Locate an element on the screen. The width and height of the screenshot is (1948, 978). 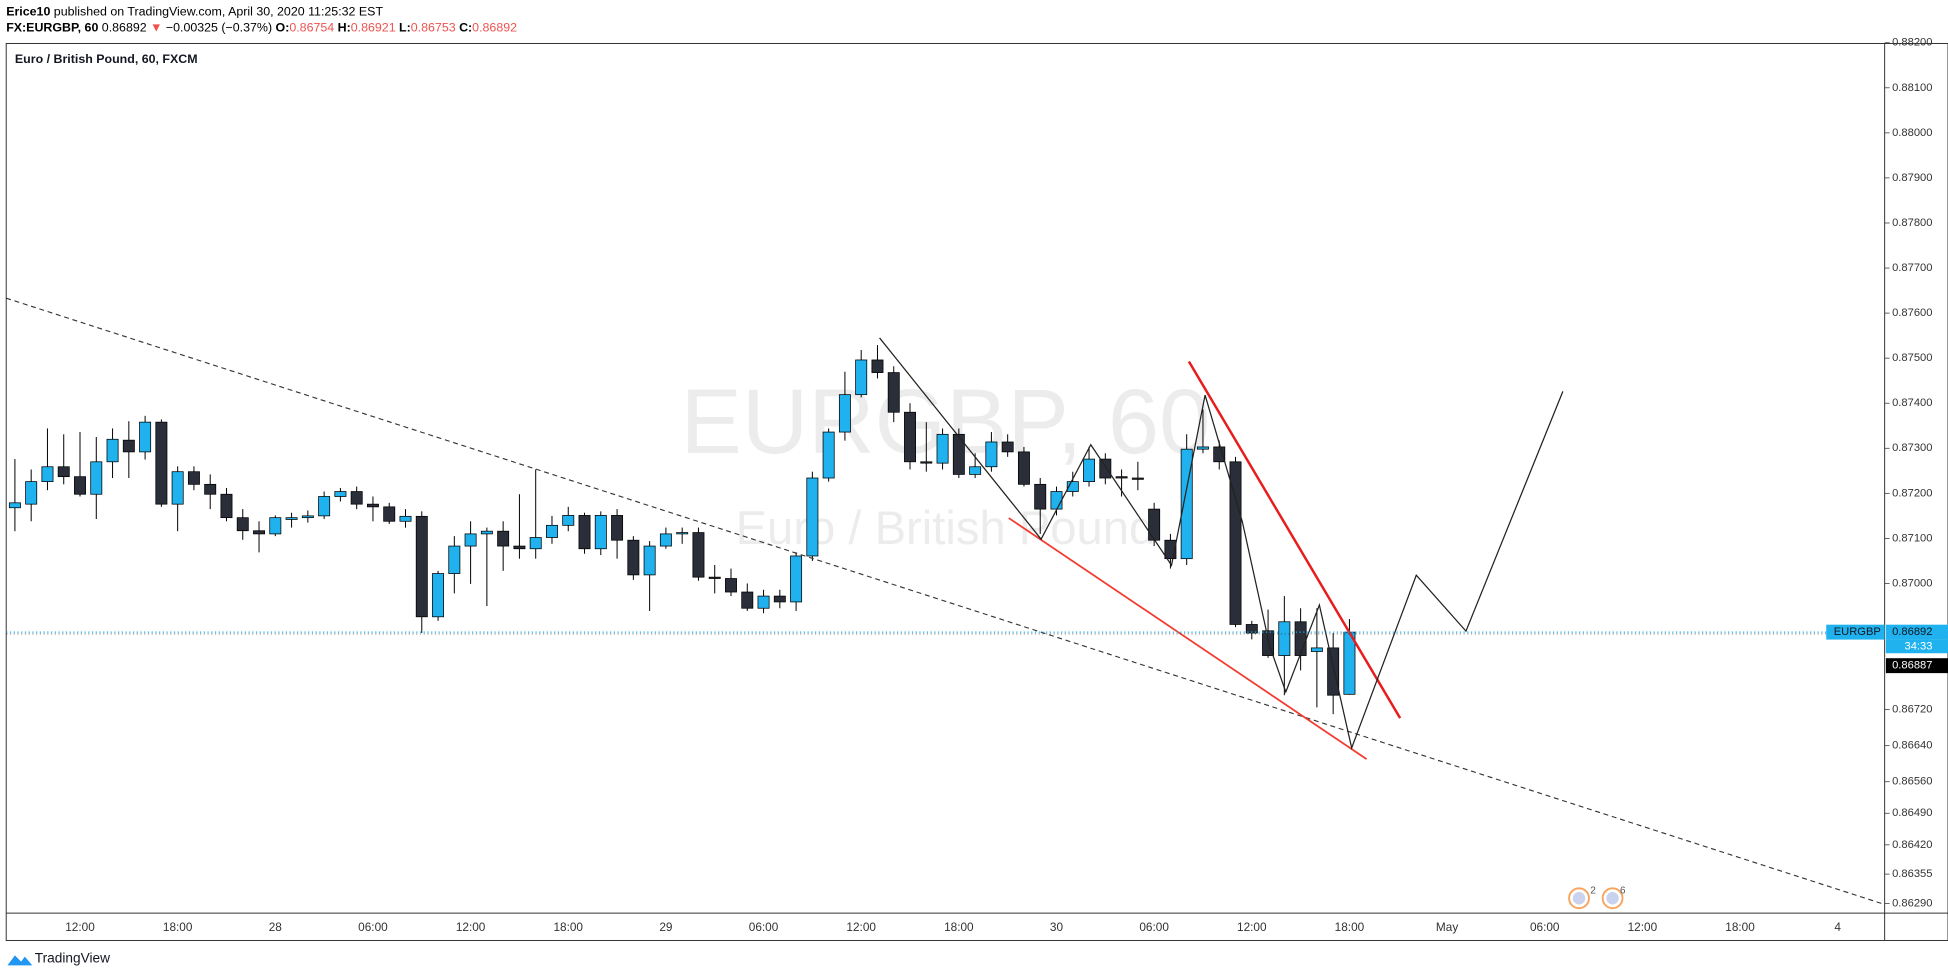
y-tick-label: 0.87600 is located at coordinates (1912, 313).